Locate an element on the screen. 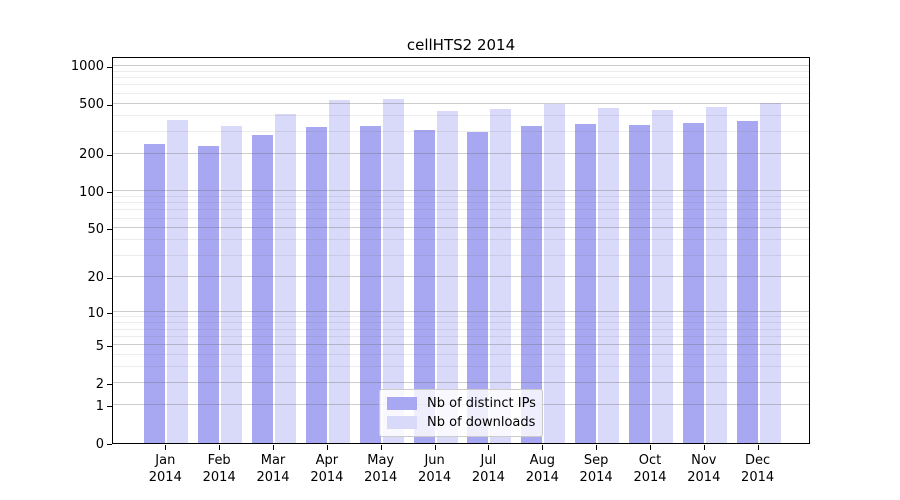  bar-ips-mar is located at coordinates (262, 289).